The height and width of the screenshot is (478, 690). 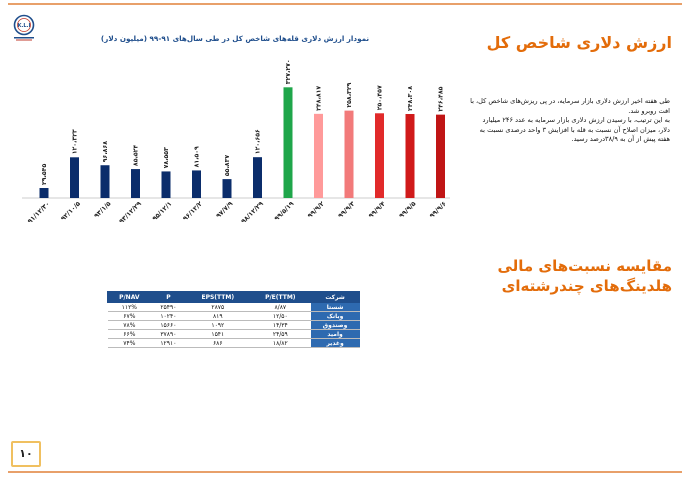 What do you see at coordinates (280, 297) in the screenshot?
I see `header-pe: P/E(TTM)` at bounding box center [280, 297].